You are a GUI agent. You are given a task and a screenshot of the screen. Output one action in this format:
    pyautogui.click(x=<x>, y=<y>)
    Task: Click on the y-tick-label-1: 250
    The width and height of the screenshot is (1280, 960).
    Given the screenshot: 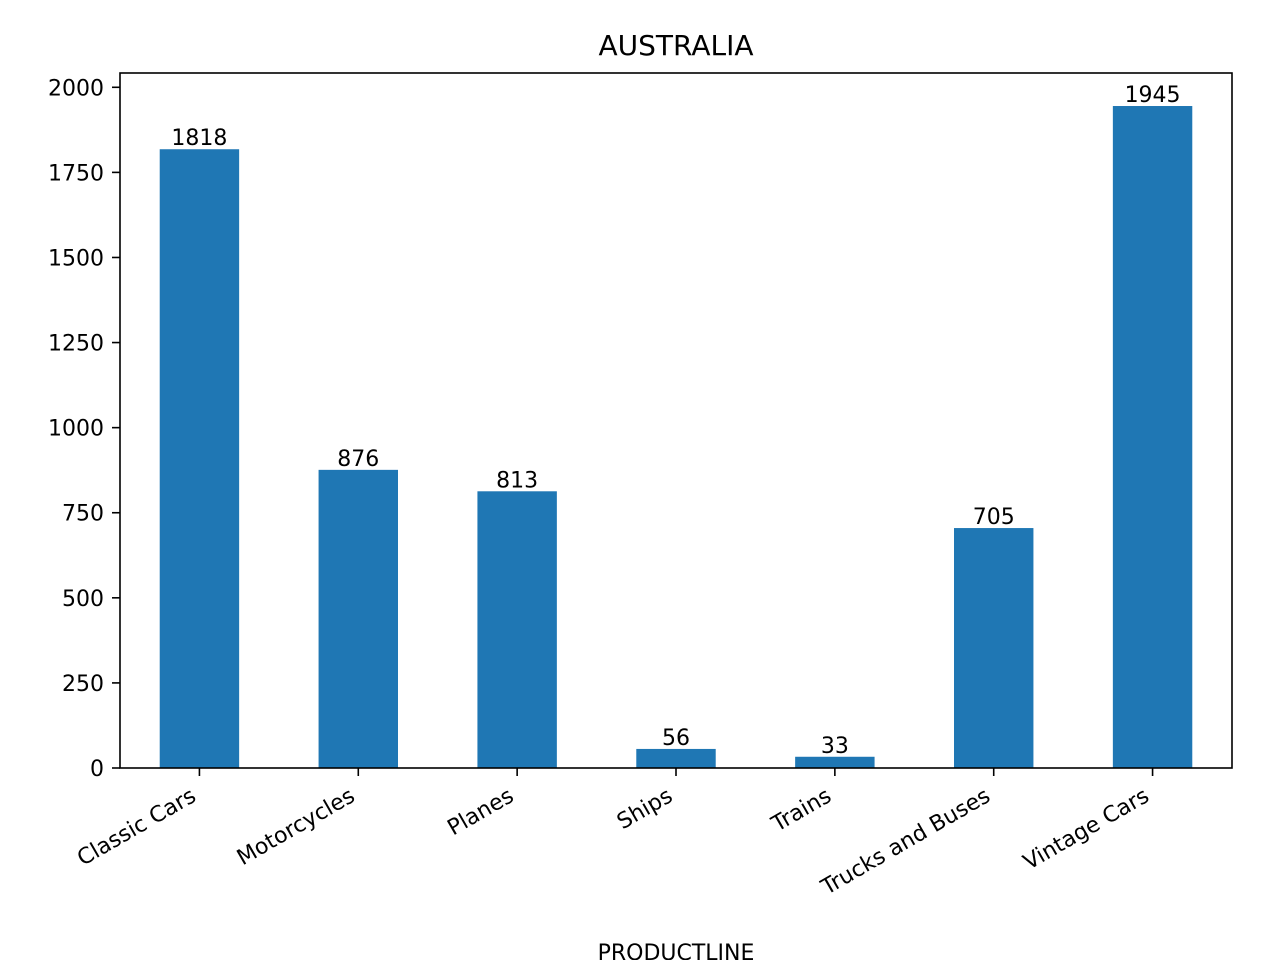 What is the action you would take?
    pyautogui.click(x=83, y=684)
    